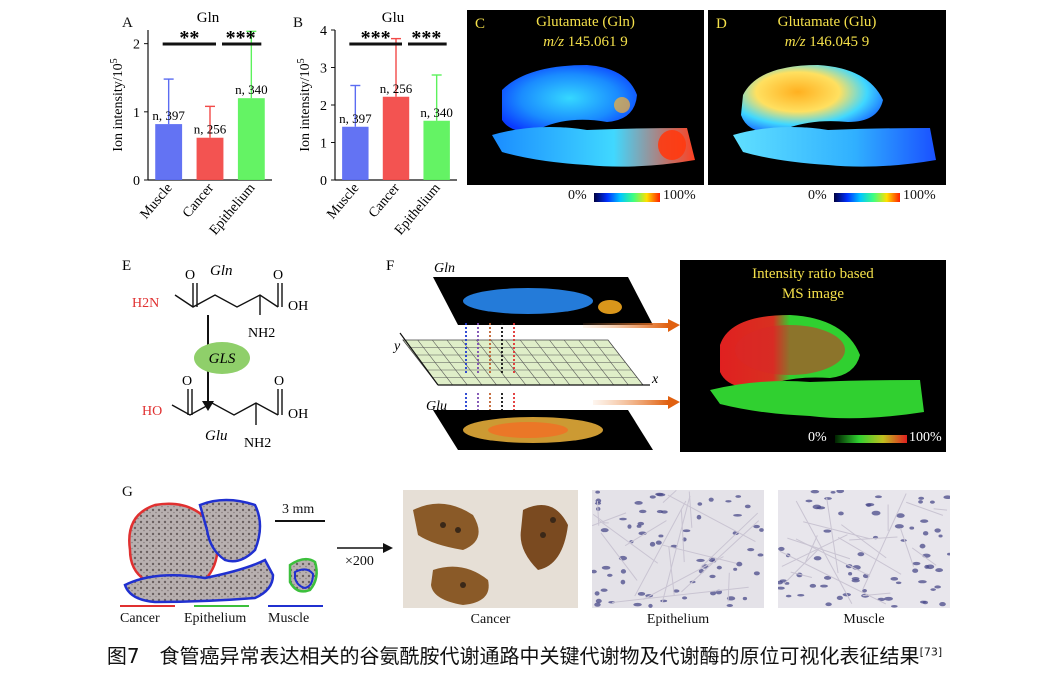  I want to click on glu-name: Glu, so click(216, 436).